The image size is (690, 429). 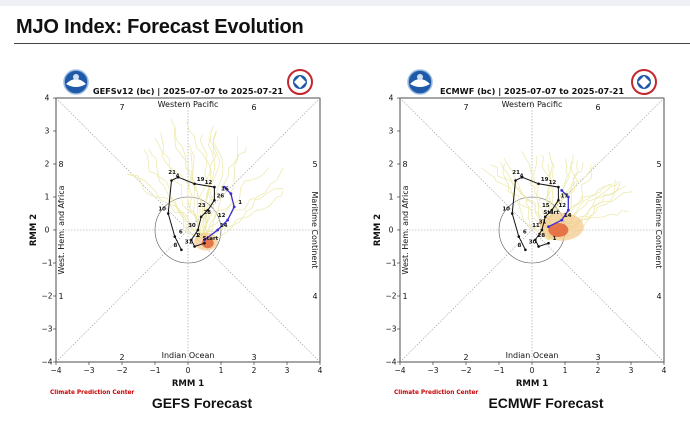 What do you see at coordinates (390, 296) in the screenshot?
I see `y-tick-label: −2` at bounding box center [390, 296].